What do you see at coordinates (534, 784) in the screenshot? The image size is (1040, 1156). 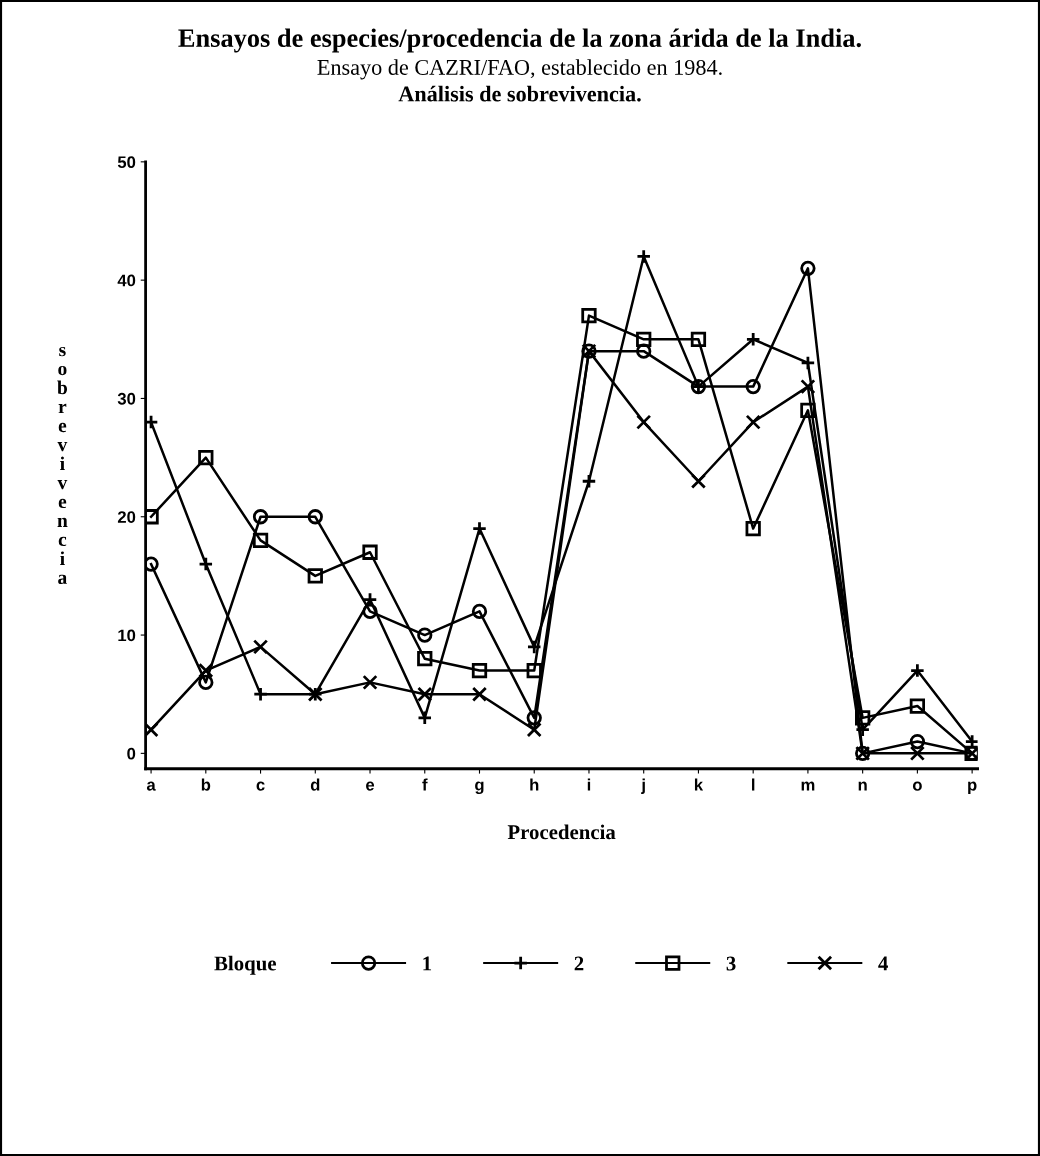 I see `x-tick-label: h` at bounding box center [534, 784].